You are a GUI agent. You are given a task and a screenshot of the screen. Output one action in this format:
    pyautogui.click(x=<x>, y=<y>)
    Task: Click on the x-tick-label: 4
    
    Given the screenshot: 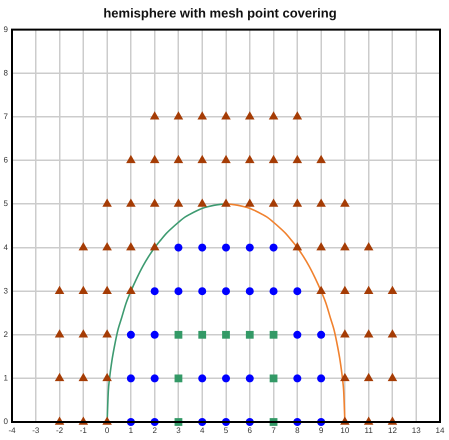 What is the action you would take?
    pyautogui.click(x=202, y=431)
    